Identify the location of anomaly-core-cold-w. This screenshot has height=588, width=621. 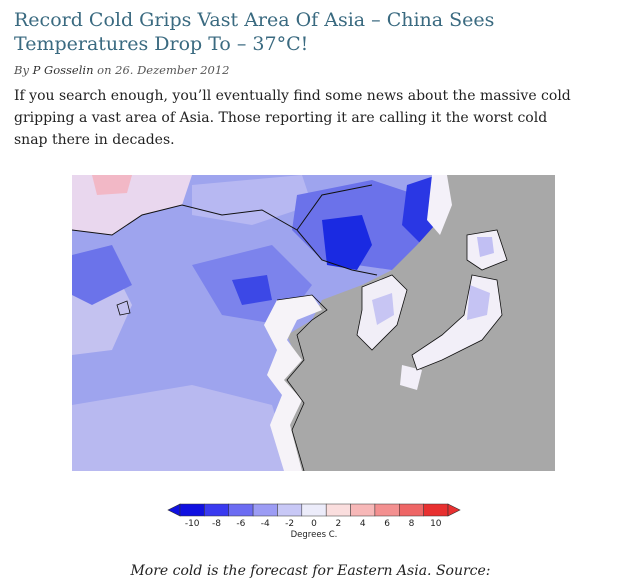
(102, 275).